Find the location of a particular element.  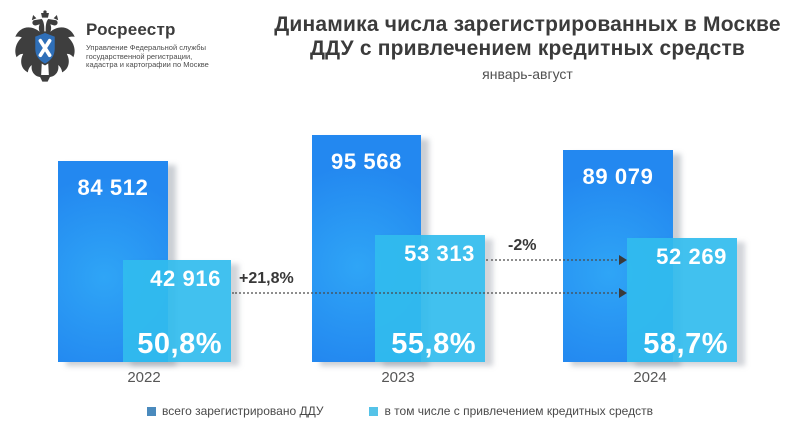

chart-title-line2: ДДУ с привлечением кредитных средств is located at coordinates (527, 48).